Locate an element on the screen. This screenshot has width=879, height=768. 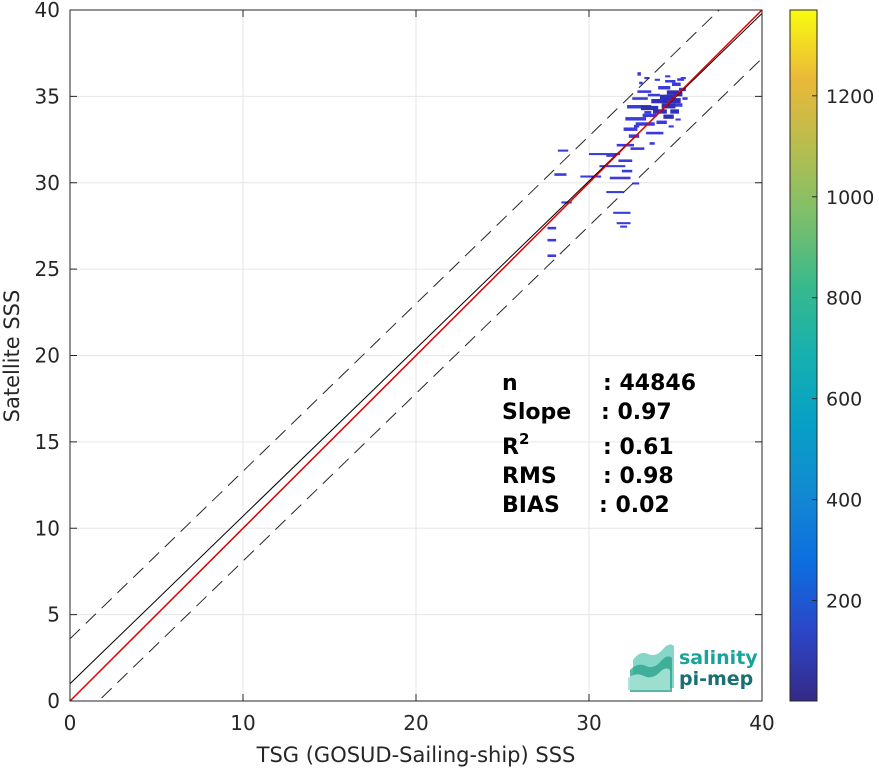
y-tick-label: 15 is located at coordinates (47, 442).